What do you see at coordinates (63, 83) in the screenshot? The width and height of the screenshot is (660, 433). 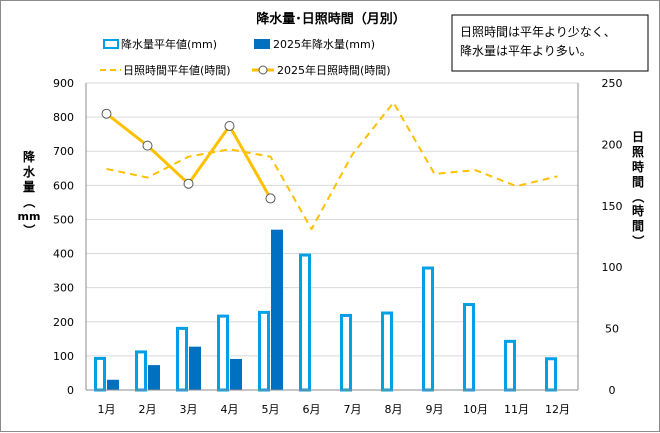 I see `left-tick-label: 900` at bounding box center [63, 83].